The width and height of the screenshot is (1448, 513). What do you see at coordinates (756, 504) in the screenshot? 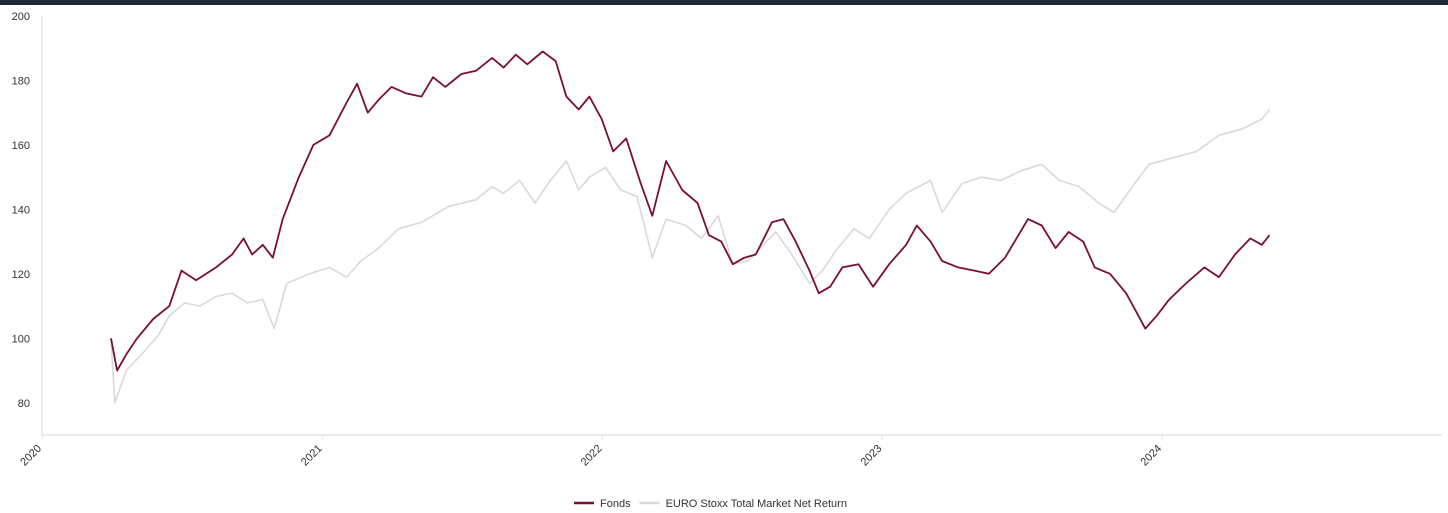
I see `legend-label: EURO Stoxx Total Market Net Return` at bounding box center [756, 504].